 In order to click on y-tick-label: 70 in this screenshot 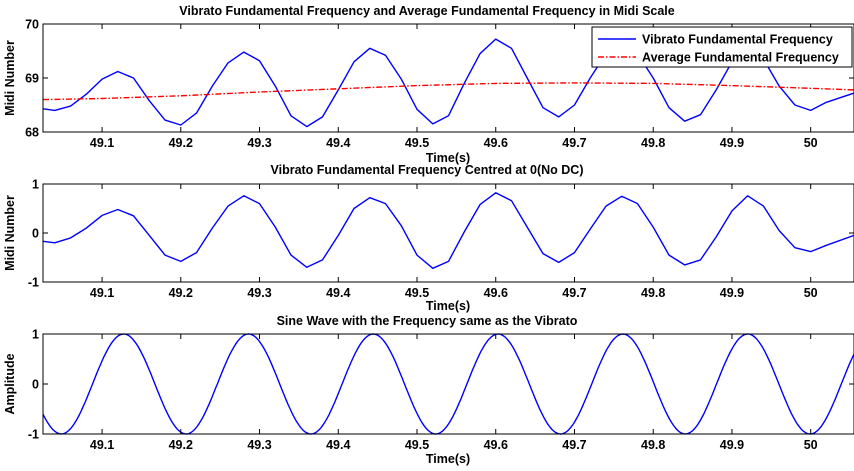, I will do `click(32, 25)`.